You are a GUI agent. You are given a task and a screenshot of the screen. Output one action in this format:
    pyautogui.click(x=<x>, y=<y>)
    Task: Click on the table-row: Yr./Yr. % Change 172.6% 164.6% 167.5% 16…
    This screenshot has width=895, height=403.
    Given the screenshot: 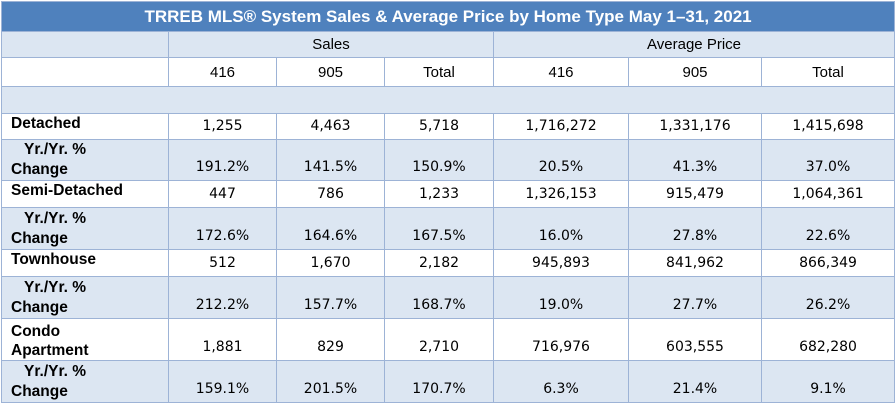 What is the action you would take?
    pyautogui.click(x=448, y=228)
    